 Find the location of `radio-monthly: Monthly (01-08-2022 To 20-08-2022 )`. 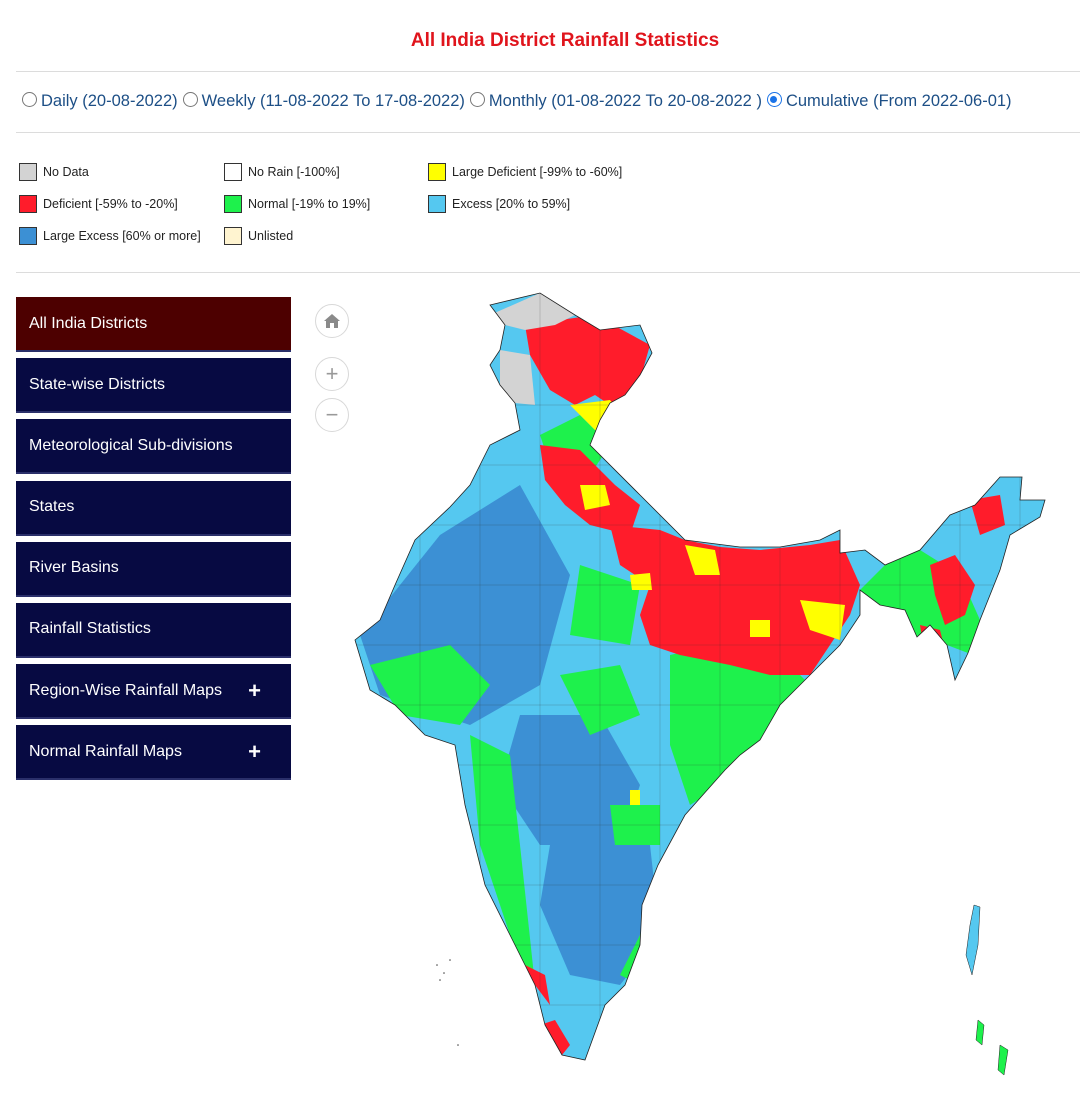

radio-monthly: Monthly (01-08-2022 To 20-08-2022 ) is located at coordinates (615, 101).